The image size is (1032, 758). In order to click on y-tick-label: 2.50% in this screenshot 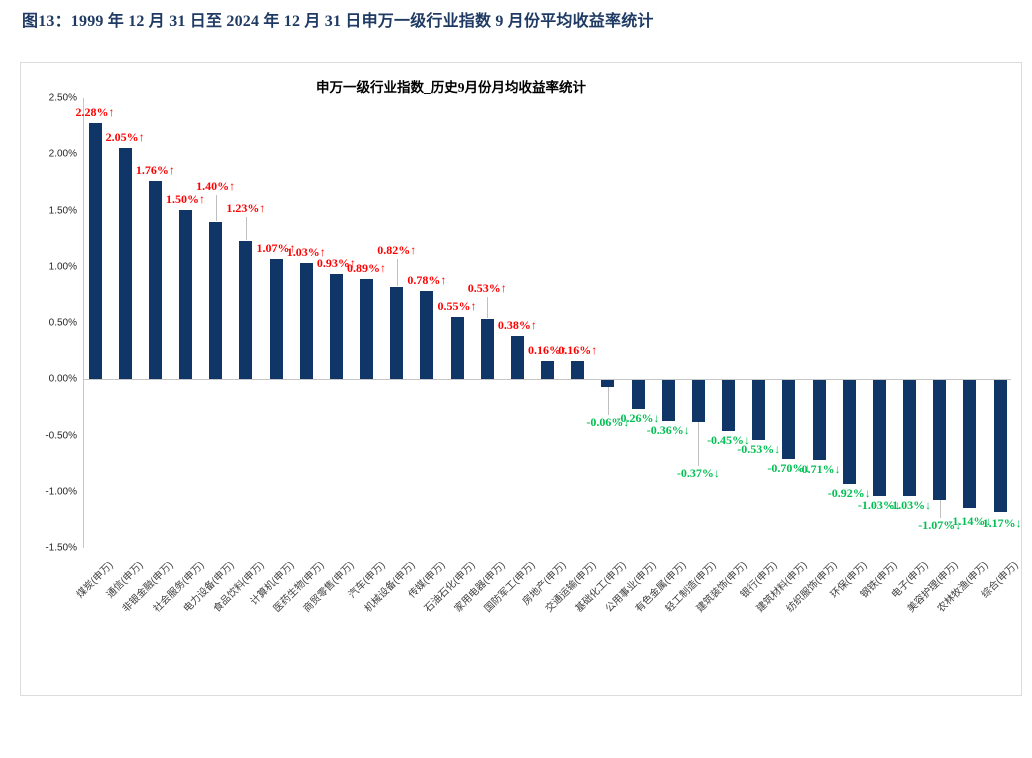, I will do `click(62, 98)`.